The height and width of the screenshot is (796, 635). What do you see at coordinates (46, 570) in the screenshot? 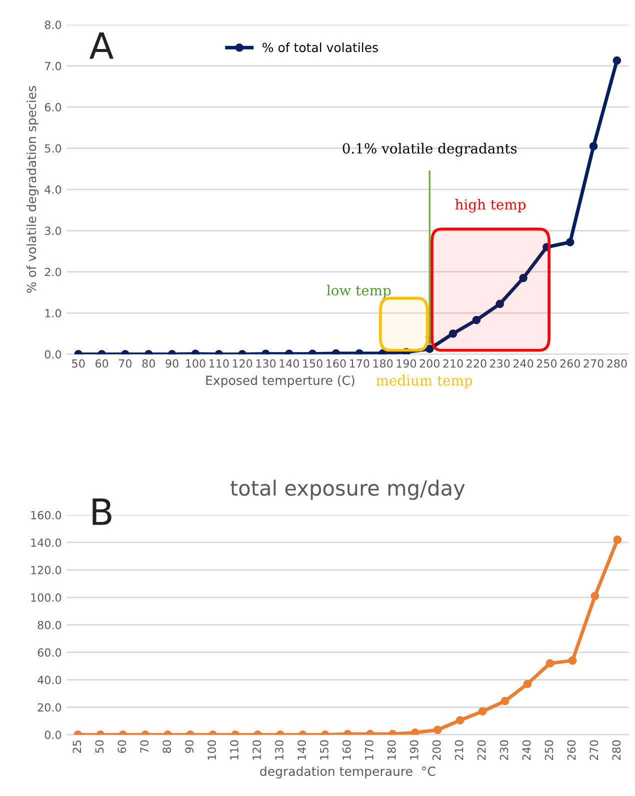
I see `y-tick-label: 120.0` at bounding box center [46, 570].